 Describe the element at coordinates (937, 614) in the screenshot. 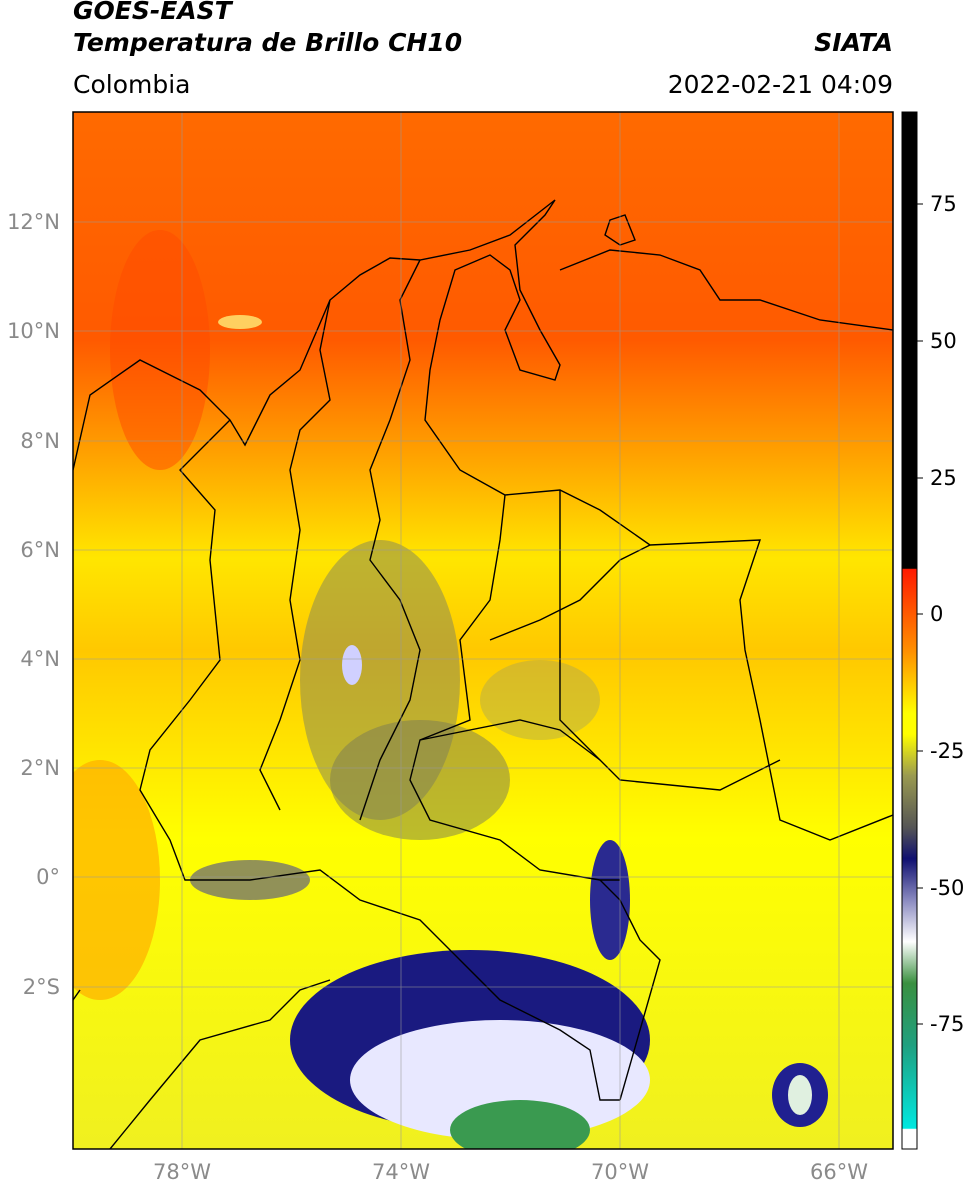

I see `colorbar-label: 0` at that location.